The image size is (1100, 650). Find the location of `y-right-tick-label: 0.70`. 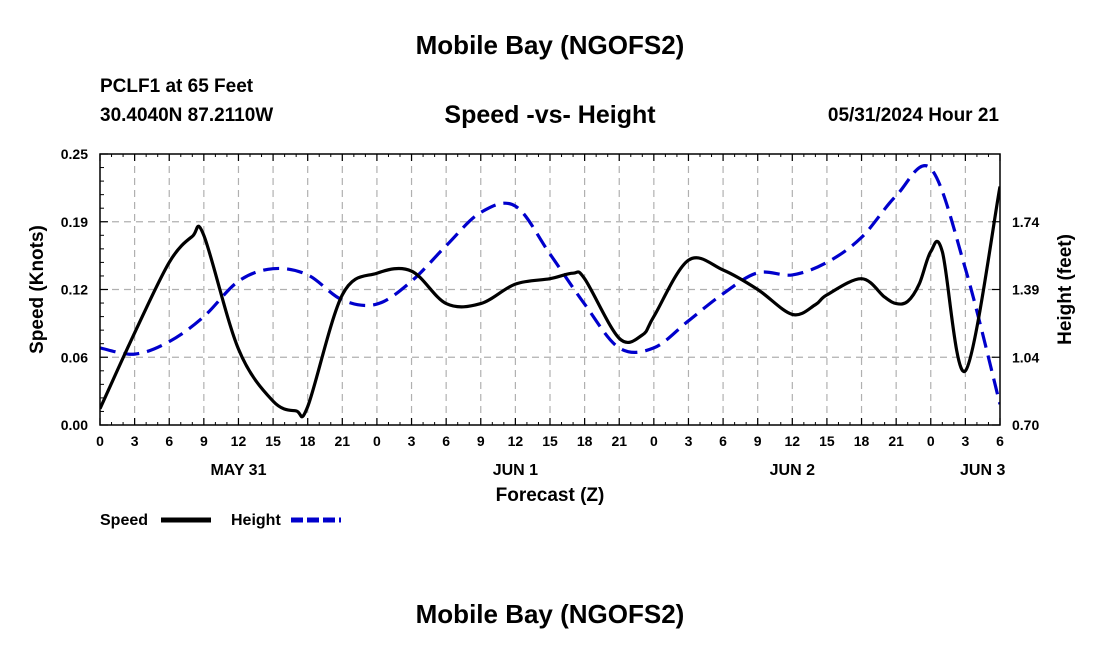

y-right-tick-label: 0.70 is located at coordinates (1025, 425).